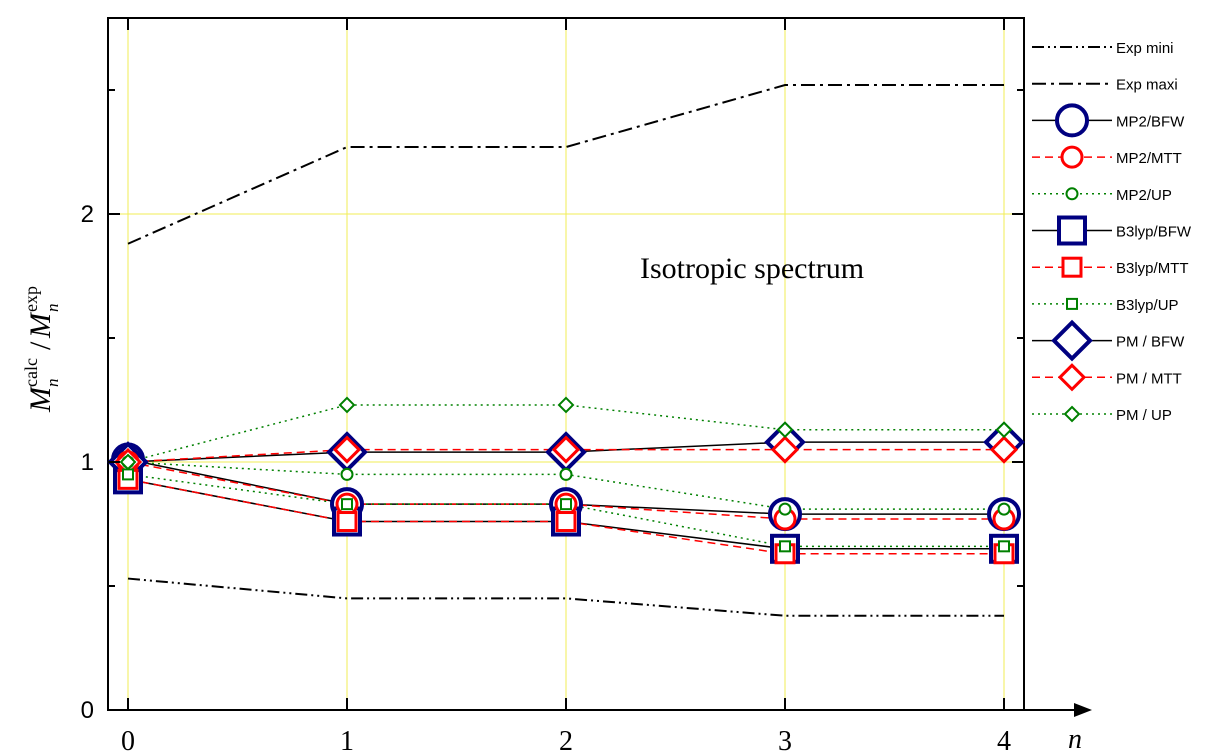  What do you see at coordinates (31, 372) in the screenshot?
I see `y-axis-label-sup-num: calc` at bounding box center [31, 372].